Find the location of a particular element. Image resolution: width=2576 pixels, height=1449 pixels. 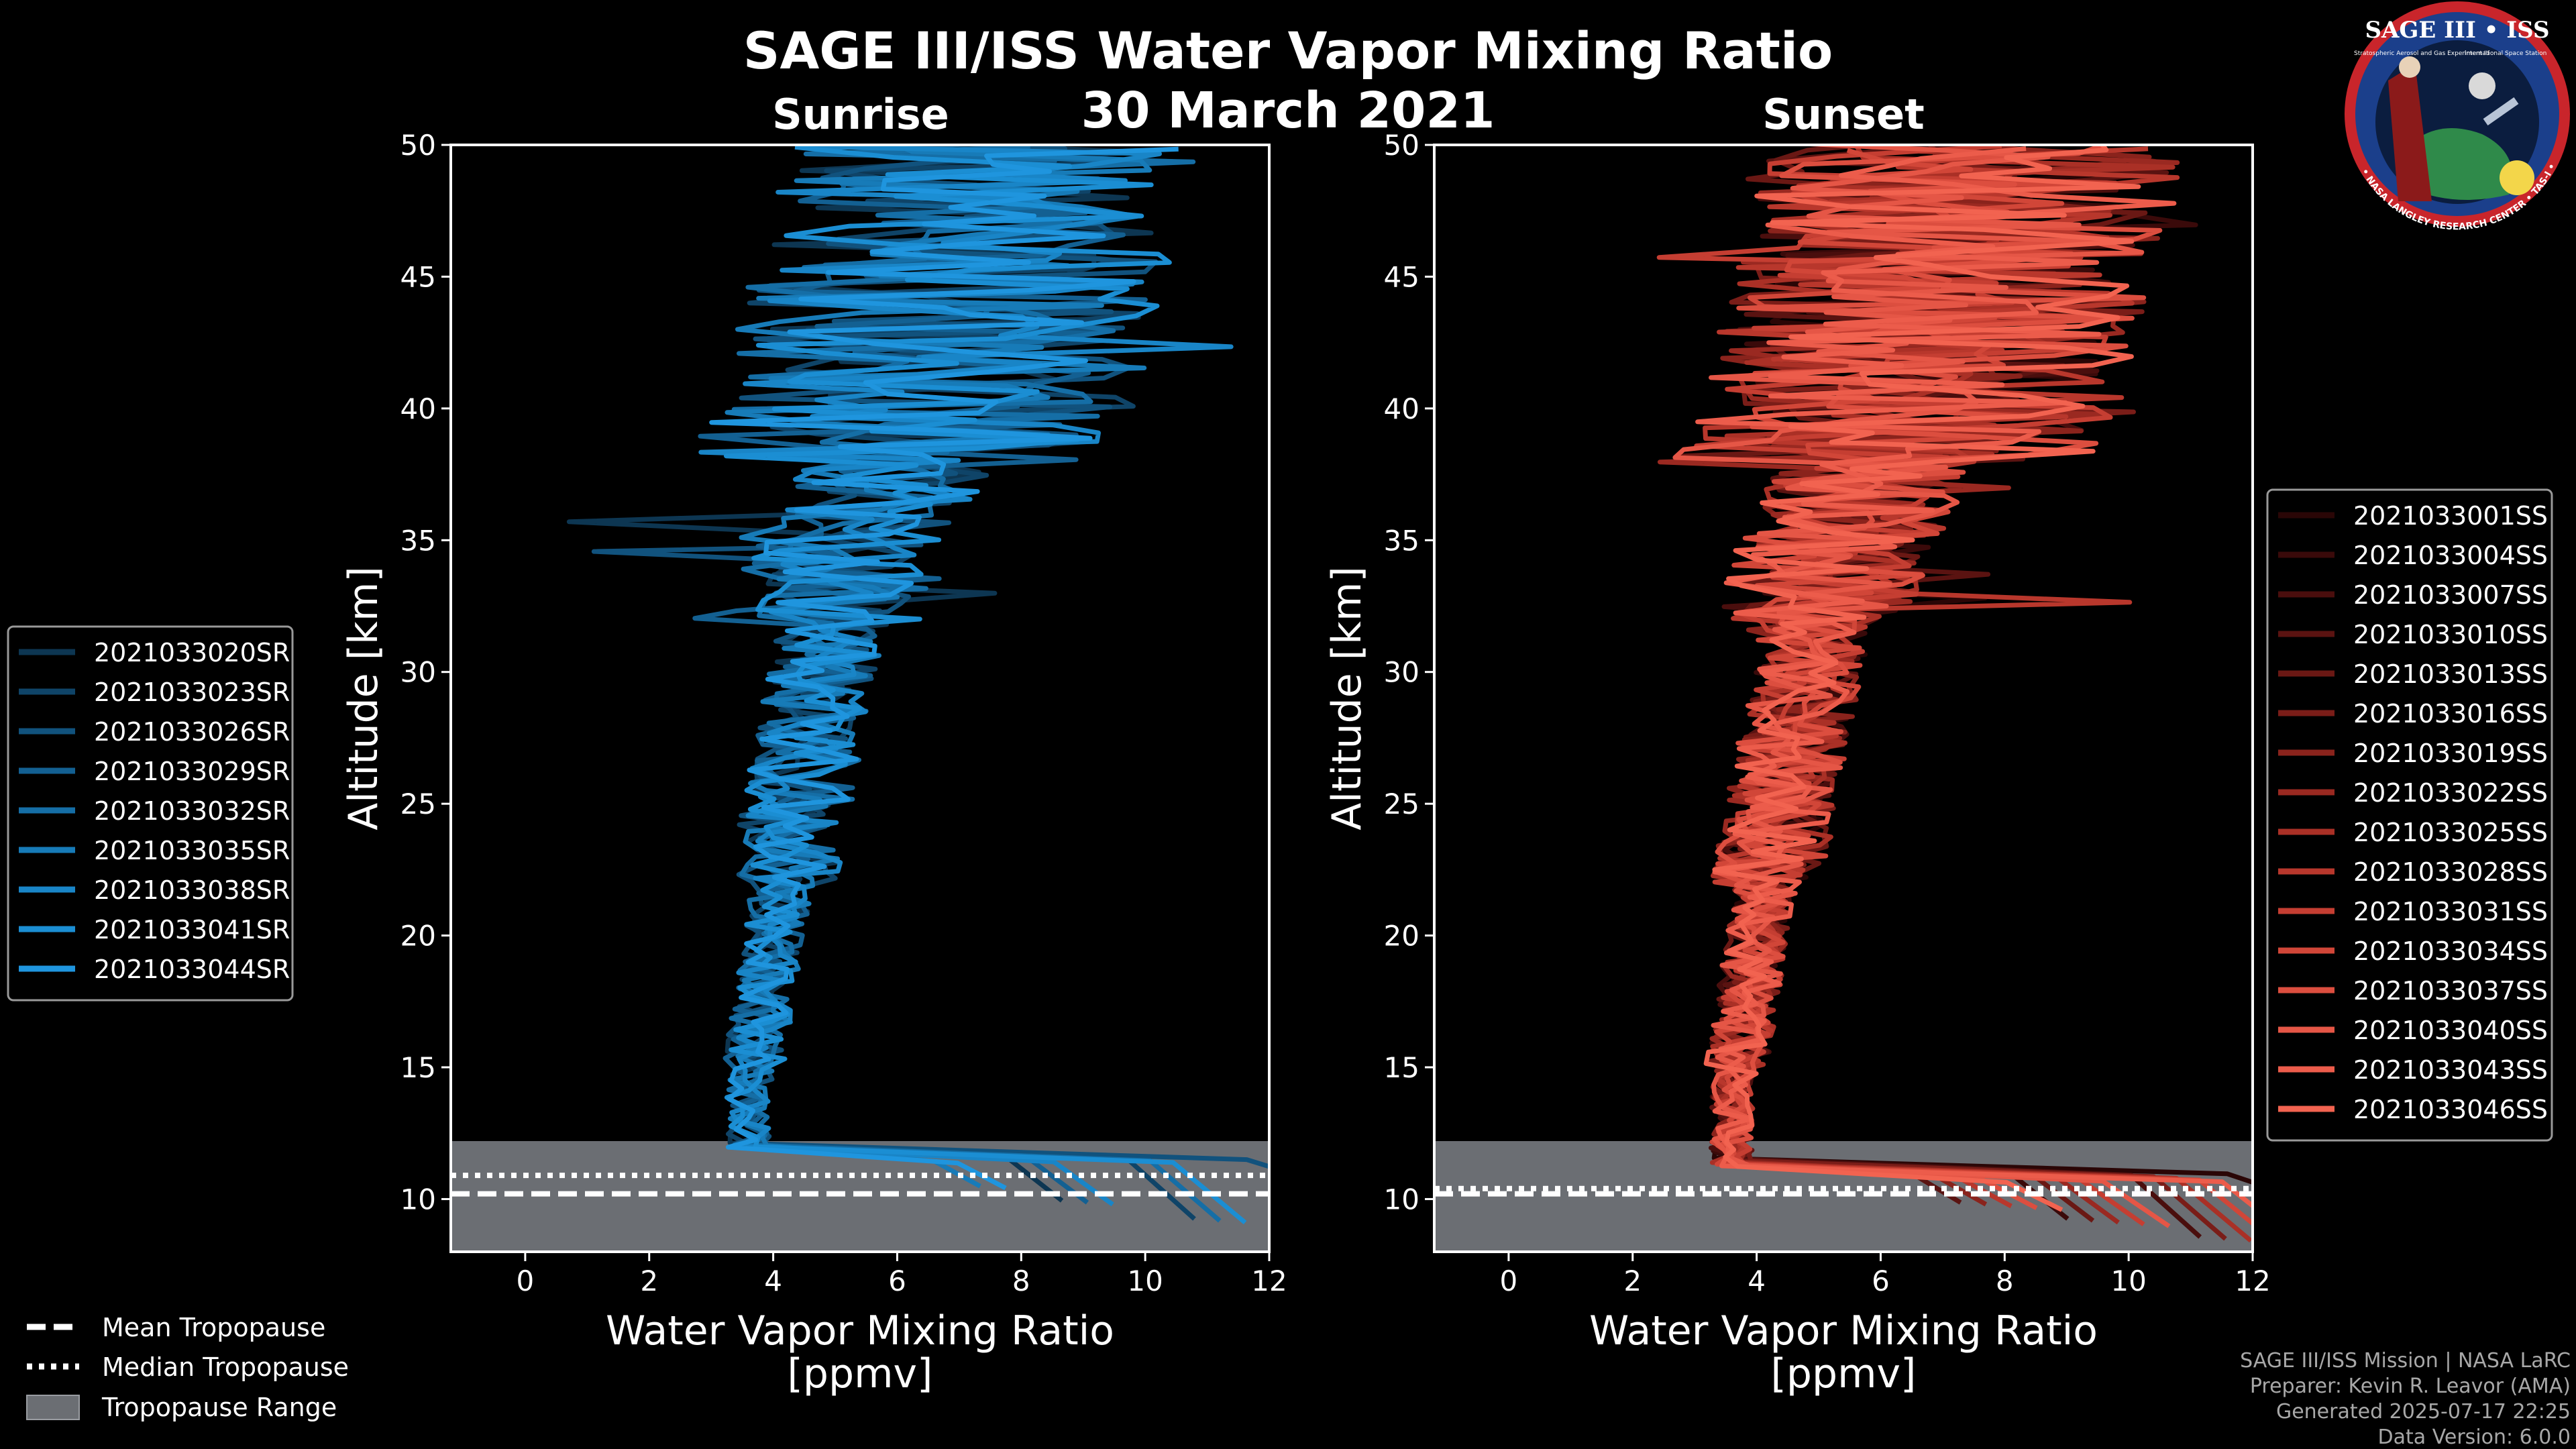

logo-moon-icon is located at coordinates (2482, 85).